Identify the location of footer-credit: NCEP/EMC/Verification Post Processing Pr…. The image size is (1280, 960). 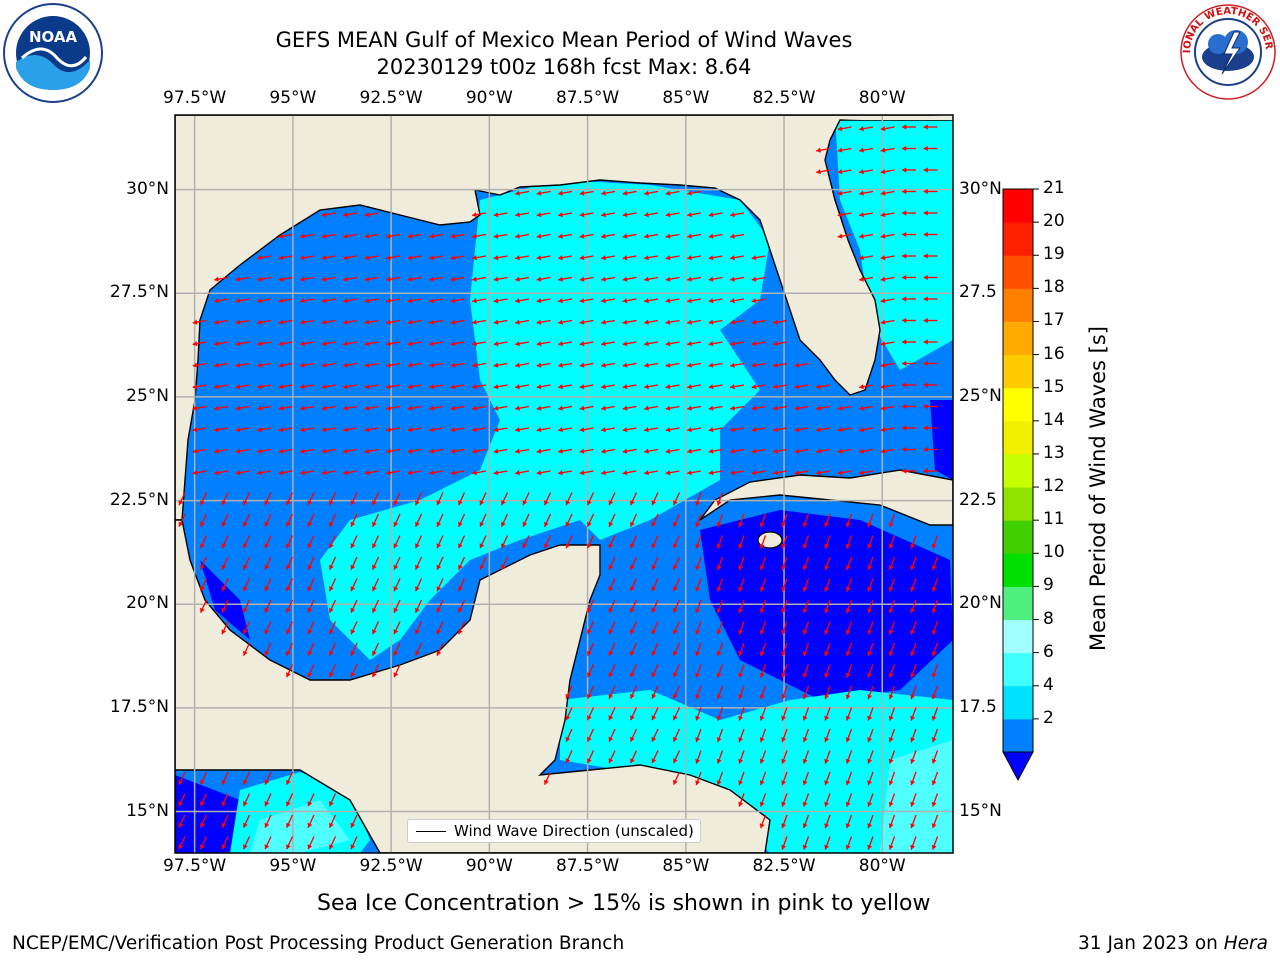
(318, 943).